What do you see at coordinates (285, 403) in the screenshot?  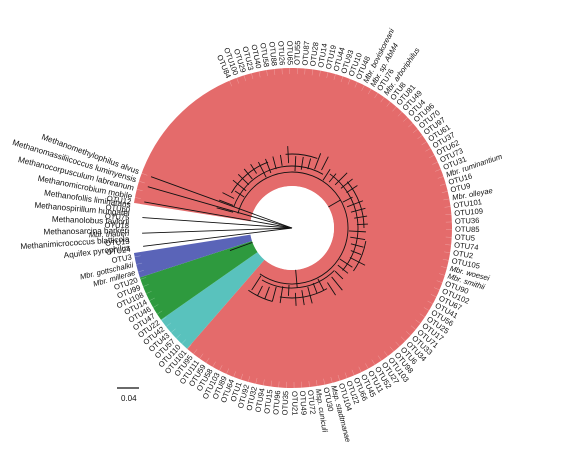 I see `otu-leaf-label: OTU35` at bounding box center [285, 403].